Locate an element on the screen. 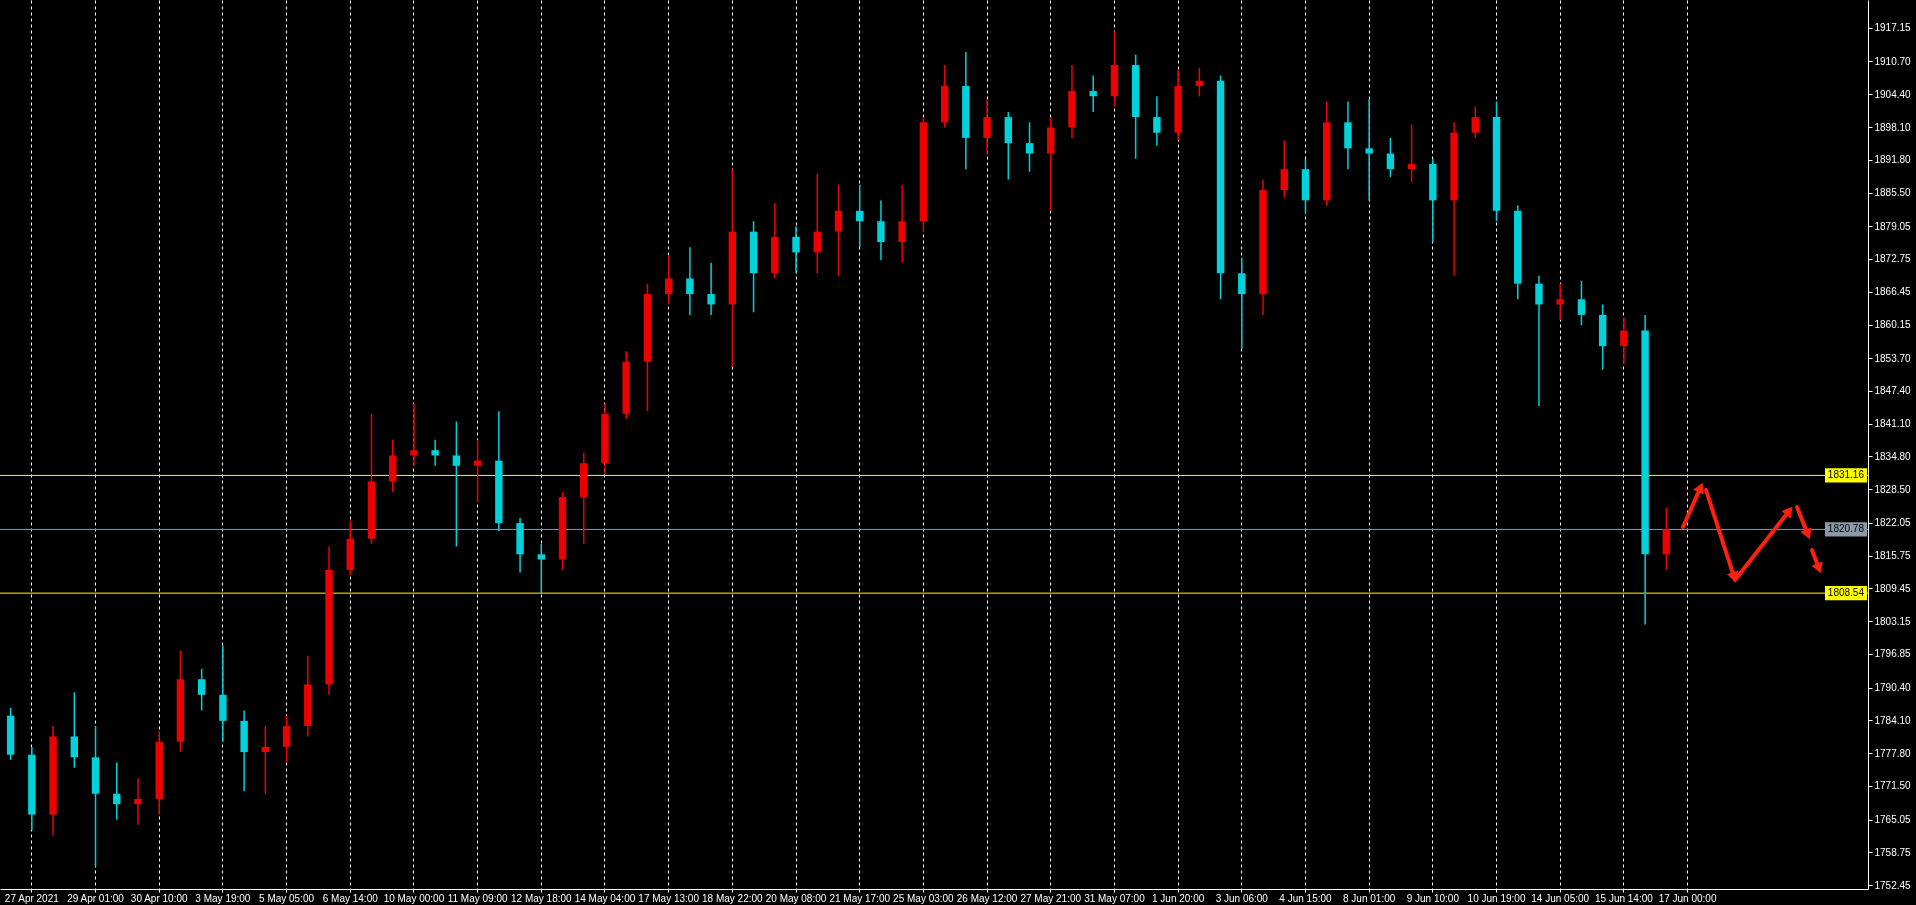 The width and height of the screenshot is (1916, 905). x-tick-label: 26 May 12:00 is located at coordinates (987, 898).